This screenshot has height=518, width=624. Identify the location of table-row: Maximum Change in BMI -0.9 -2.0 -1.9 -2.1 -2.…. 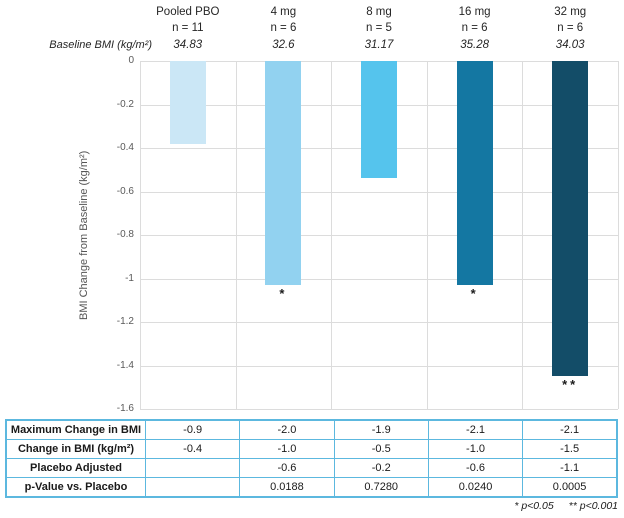
(311, 429).